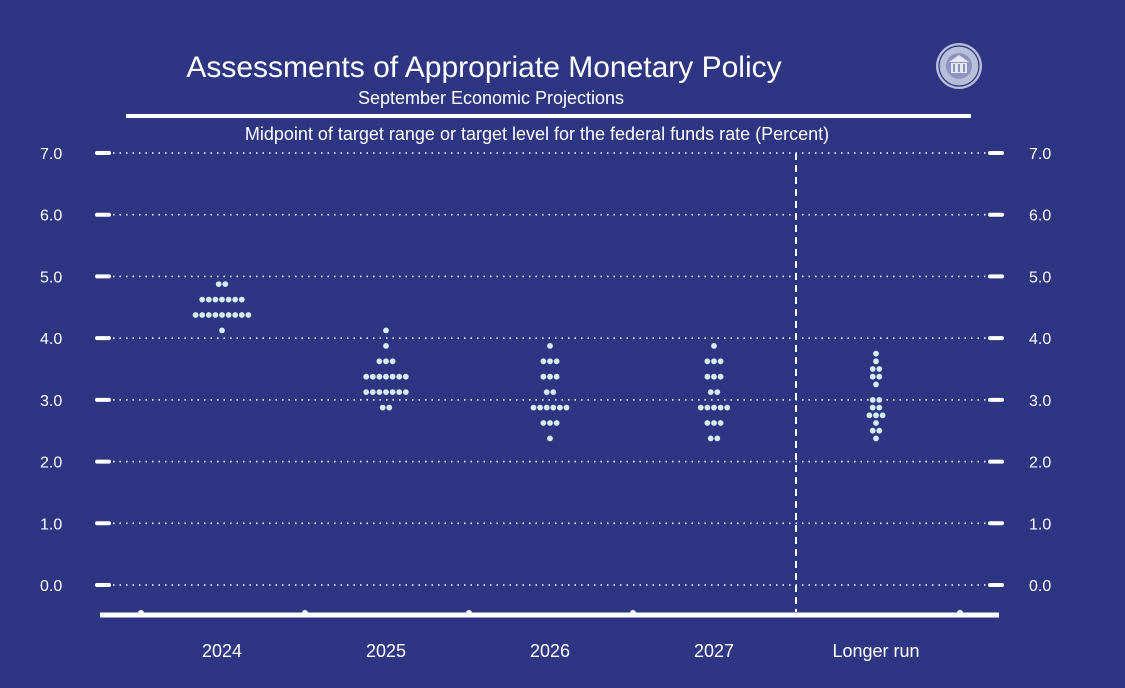 The image size is (1125, 688). What do you see at coordinates (959, 66) in the screenshot?
I see `federal-reserve-seal-icon` at bounding box center [959, 66].